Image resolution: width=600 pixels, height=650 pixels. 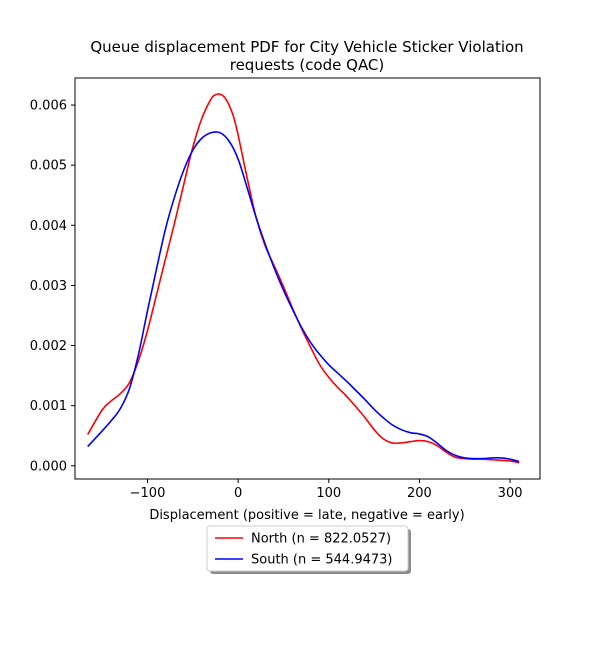 What do you see at coordinates (48, 346) in the screenshot?
I see `y-tick-label: 0.002` at bounding box center [48, 346].